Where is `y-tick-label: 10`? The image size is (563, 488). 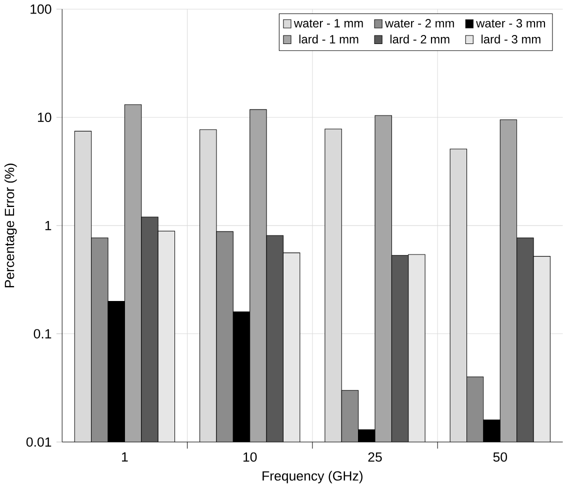
y-tick-label: 10 is located at coordinates (45, 117).